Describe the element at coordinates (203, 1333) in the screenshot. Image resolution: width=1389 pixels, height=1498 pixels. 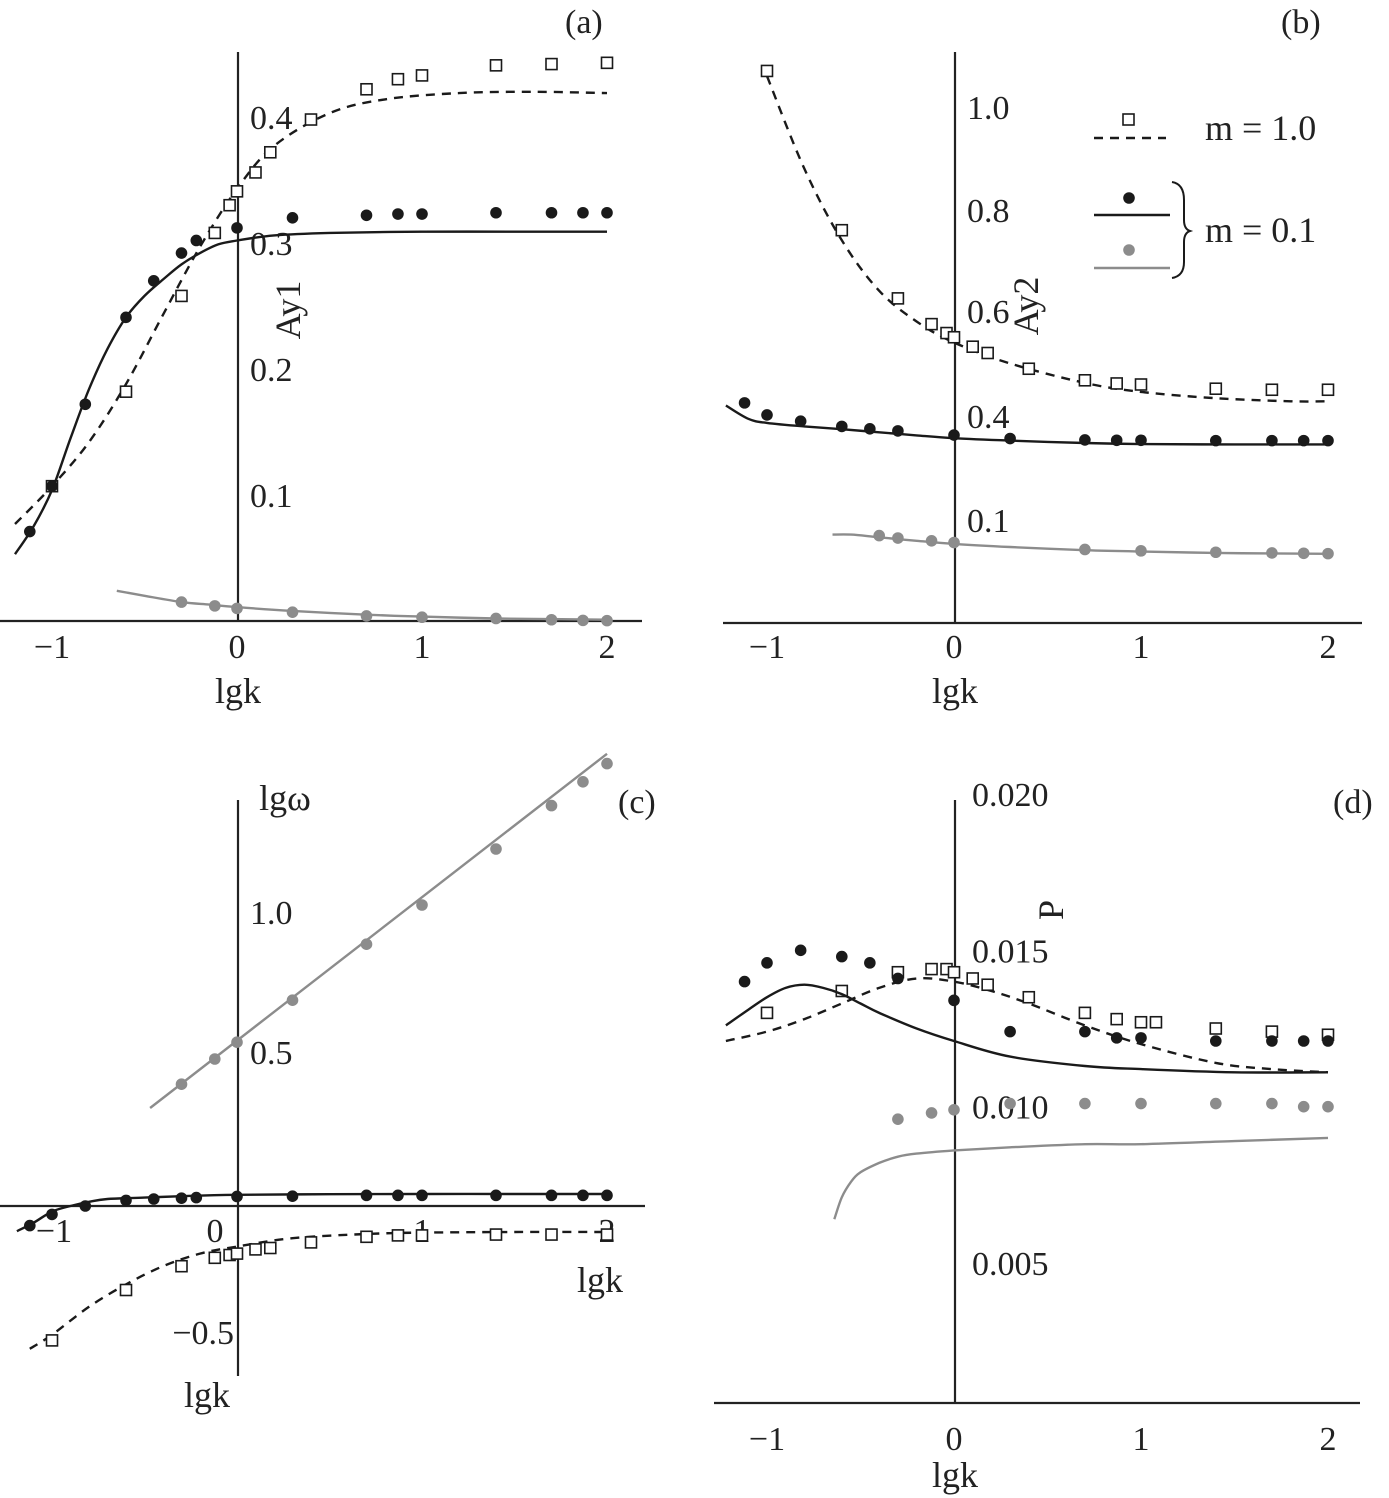
I see `y-tick-label: −0.5` at that location.